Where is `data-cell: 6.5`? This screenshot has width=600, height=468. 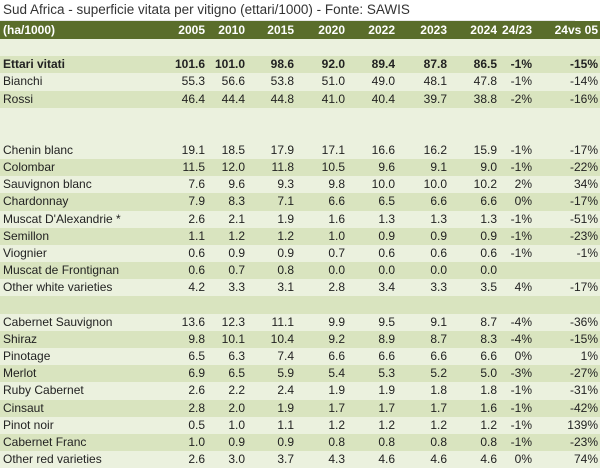 data-cell: 6.5 is located at coordinates (183, 357).